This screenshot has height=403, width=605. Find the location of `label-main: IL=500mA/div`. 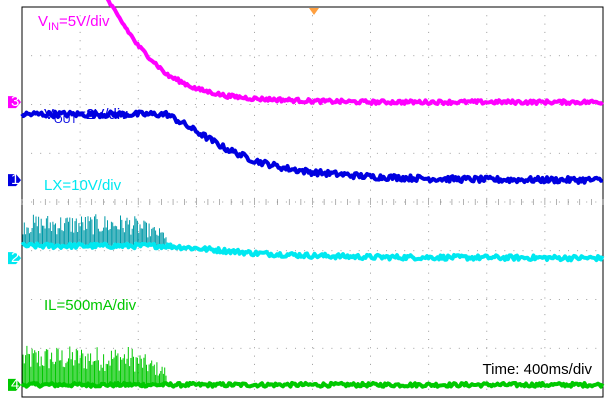

label-main: IL=500mA/div is located at coordinates (90, 305).